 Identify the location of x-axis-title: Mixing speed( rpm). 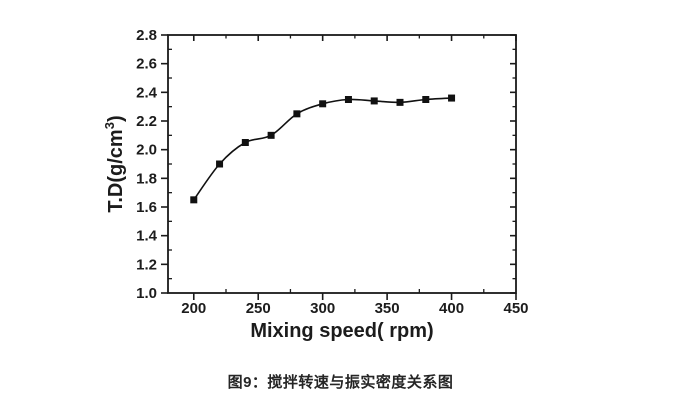
(341, 331).